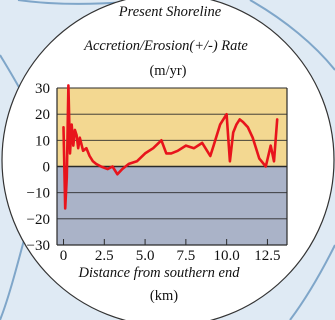  What do you see at coordinates (38, 194) in the screenshot?
I see `y-tick-label-4: −10` at bounding box center [38, 194].